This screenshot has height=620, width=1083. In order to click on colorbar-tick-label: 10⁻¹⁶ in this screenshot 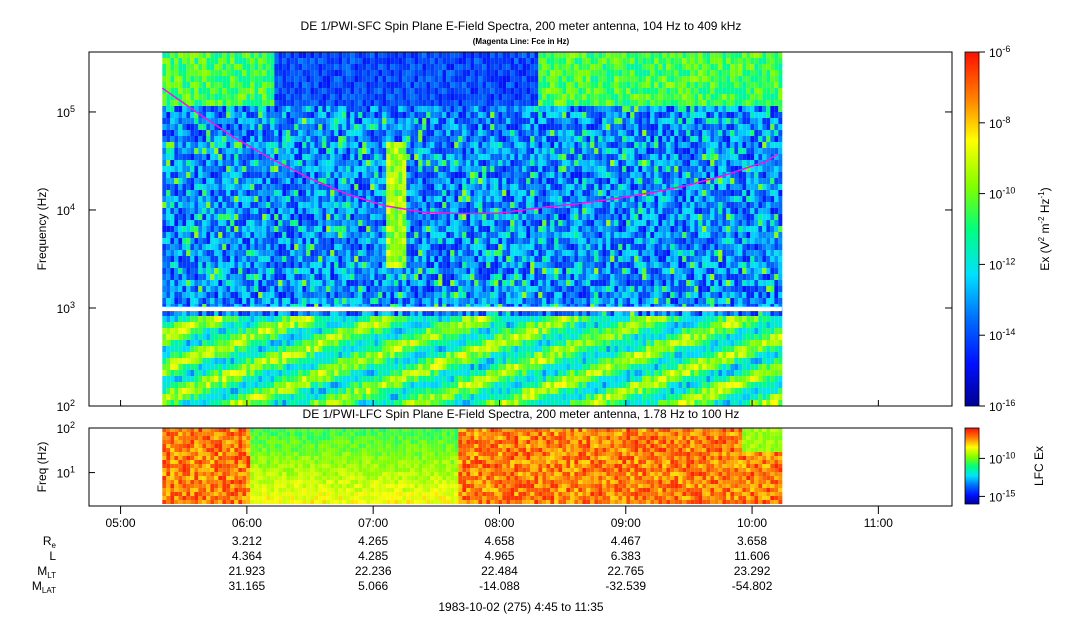, I will do `click(1002, 406)`.